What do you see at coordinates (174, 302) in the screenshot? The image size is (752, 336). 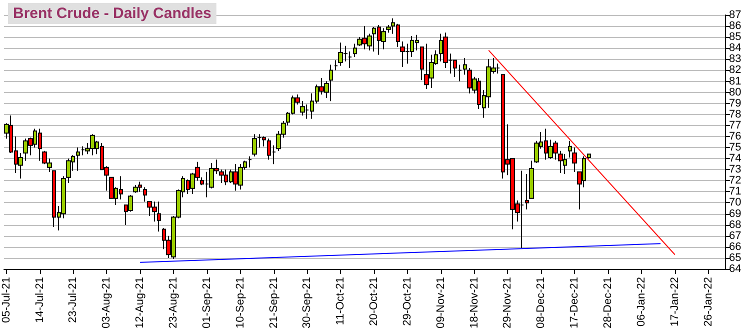 I see `x-tick-label: 23-Aug-21` at bounding box center [174, 302].